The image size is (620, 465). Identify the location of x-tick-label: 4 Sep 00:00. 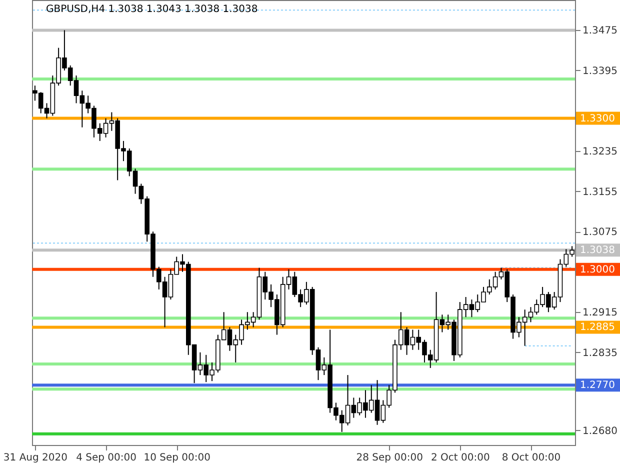
(106, 458).